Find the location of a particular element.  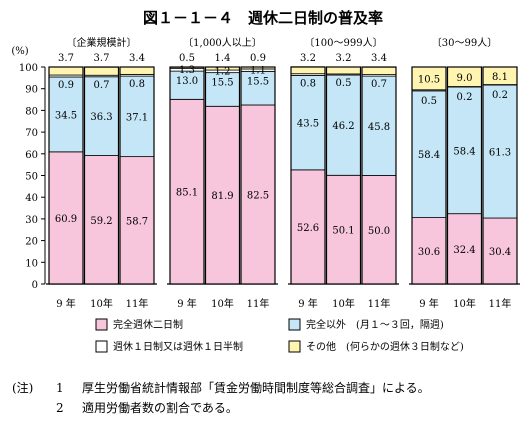

y-tick-label: 10 is located at coordinates (31, 263).